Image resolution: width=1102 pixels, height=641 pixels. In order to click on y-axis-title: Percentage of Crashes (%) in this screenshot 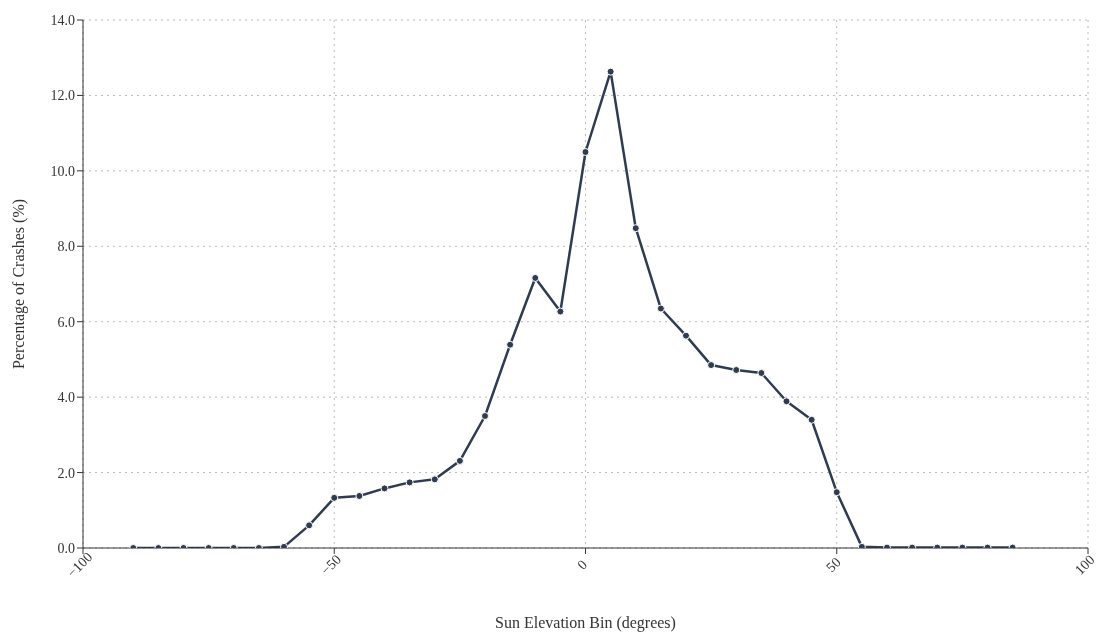, I will do `click(18, 284)`.